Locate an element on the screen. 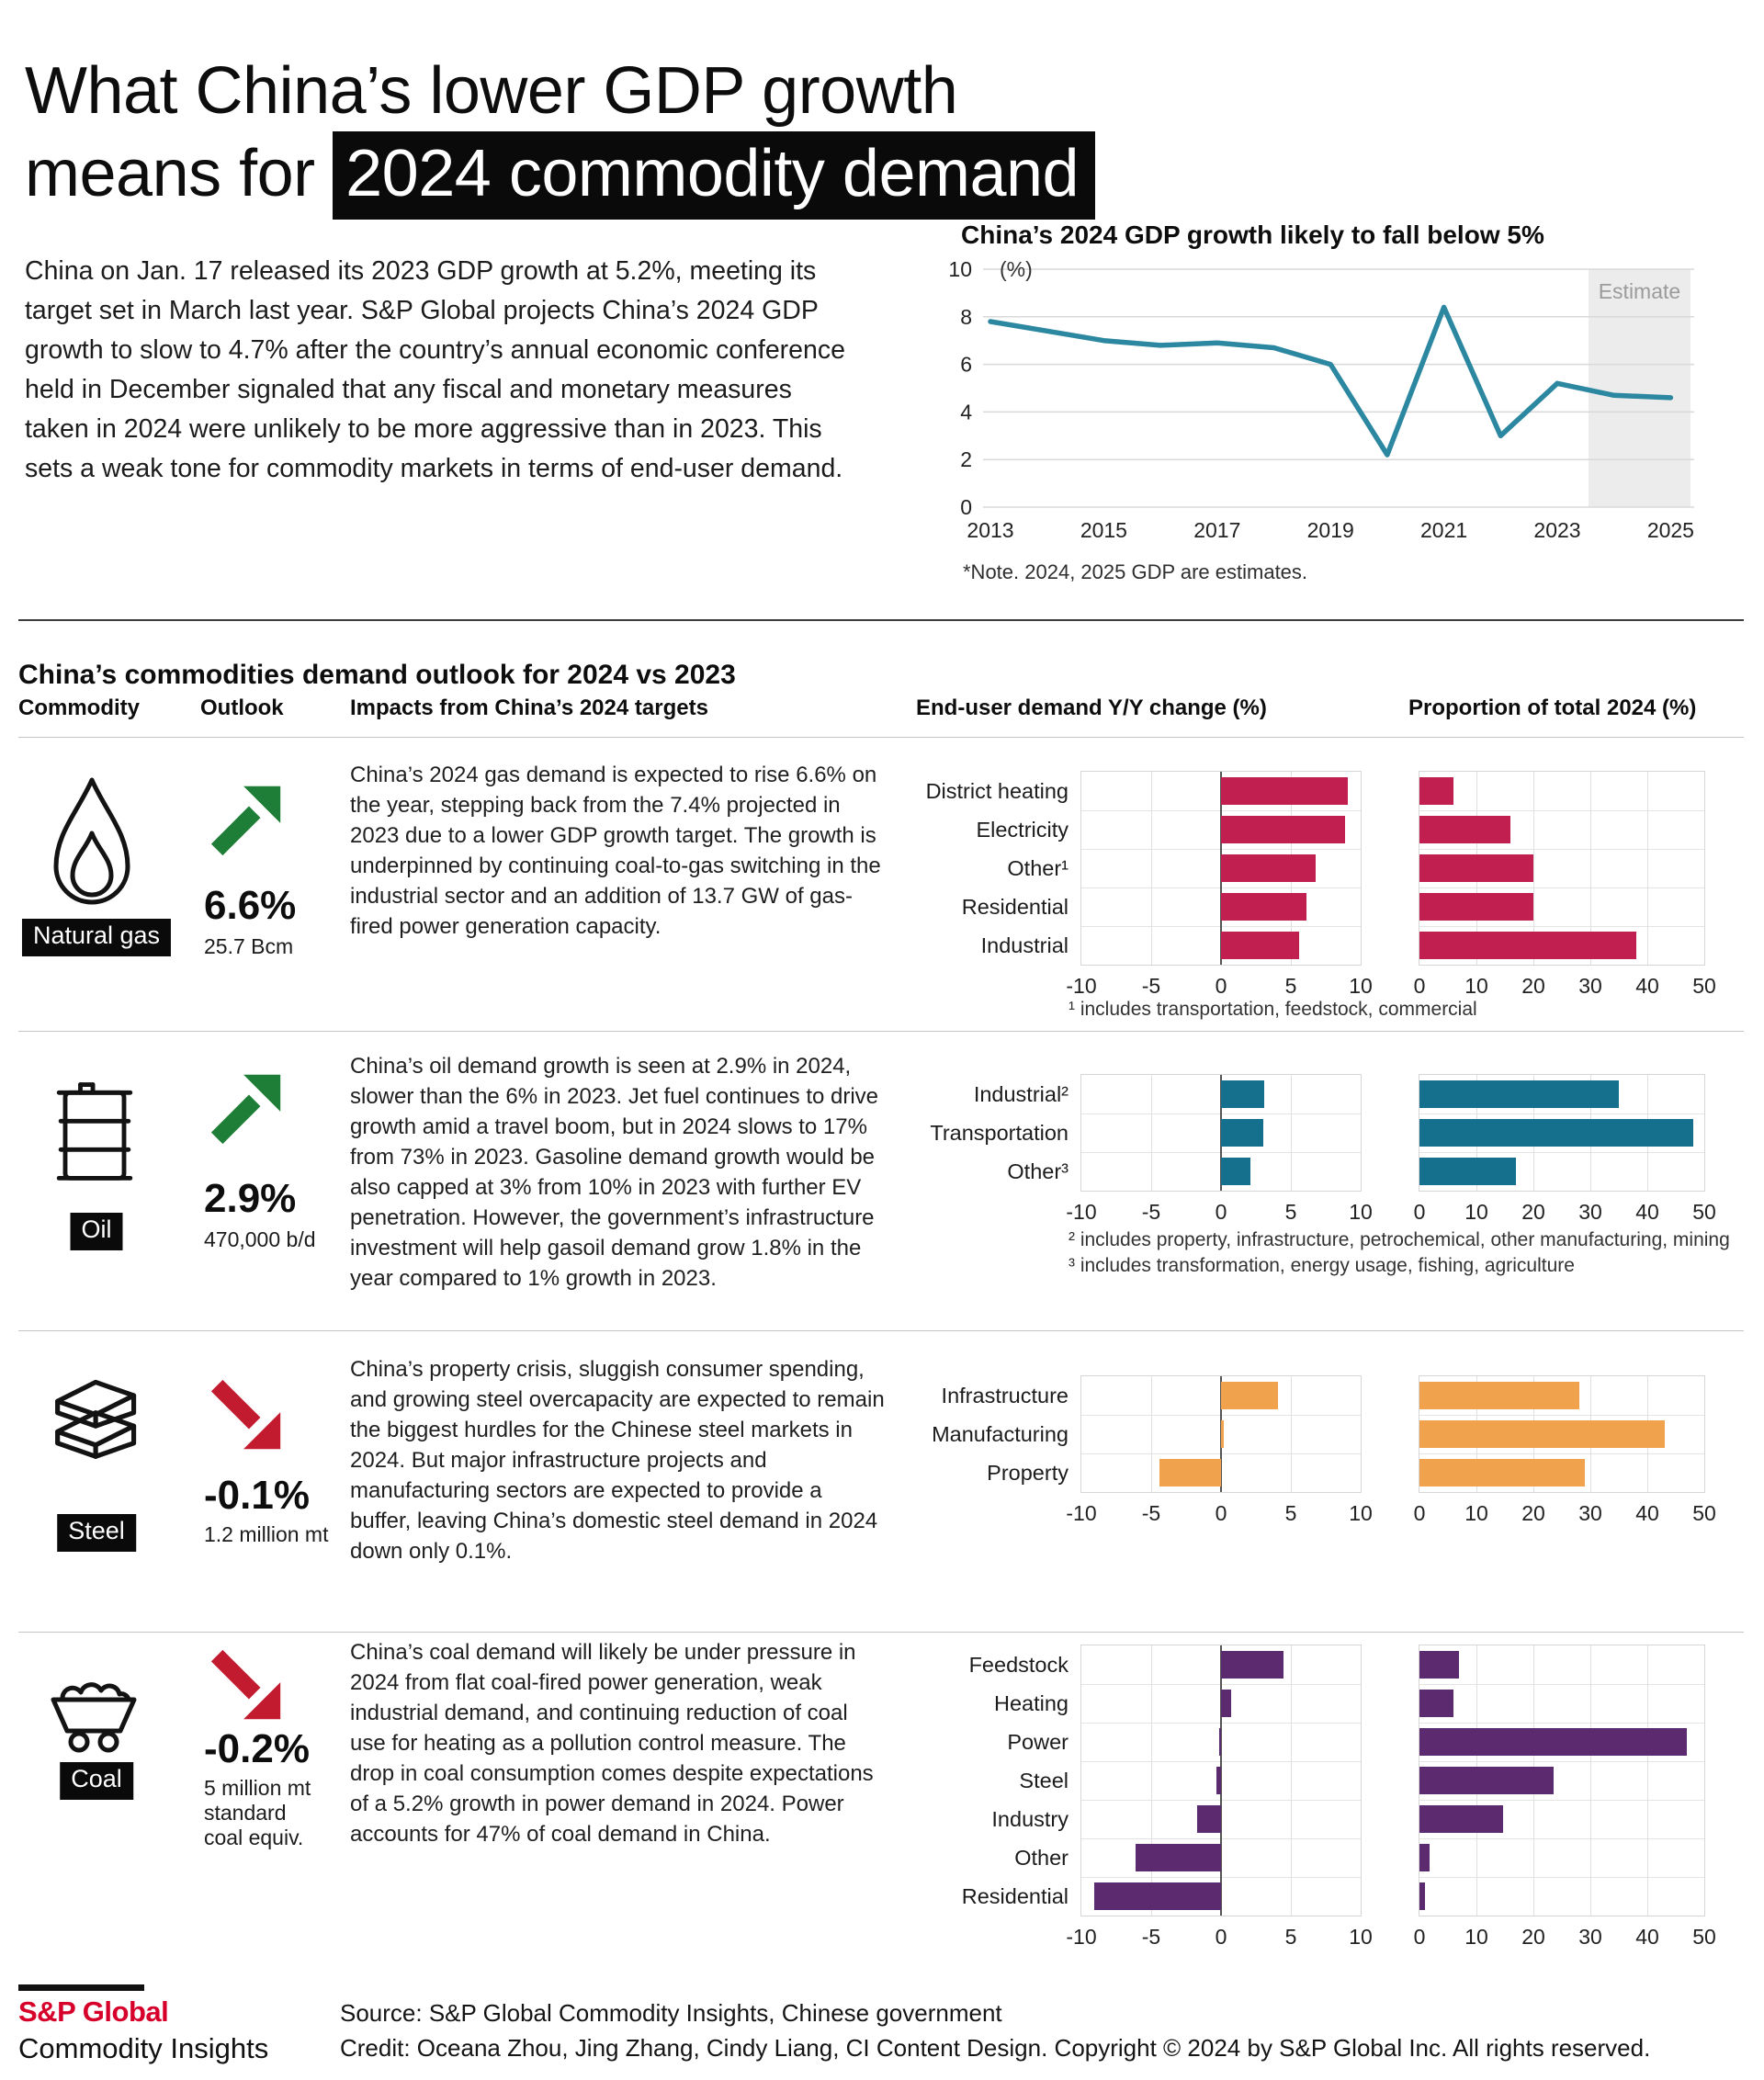 This screenshot has width=1764, height=2080. outlook-percent: 2.9% is located at coordinates (250, 1198).